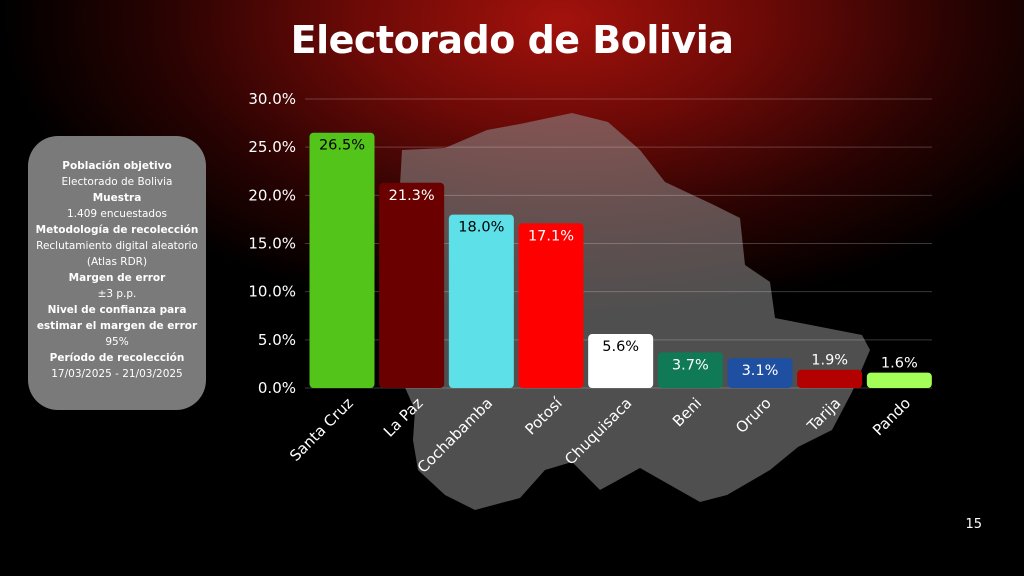 This screenshot has height=576, width=1024. Describe the element at coordinates (620, 347) in the screenshot. I see `data-label: 5.6%` at that location.